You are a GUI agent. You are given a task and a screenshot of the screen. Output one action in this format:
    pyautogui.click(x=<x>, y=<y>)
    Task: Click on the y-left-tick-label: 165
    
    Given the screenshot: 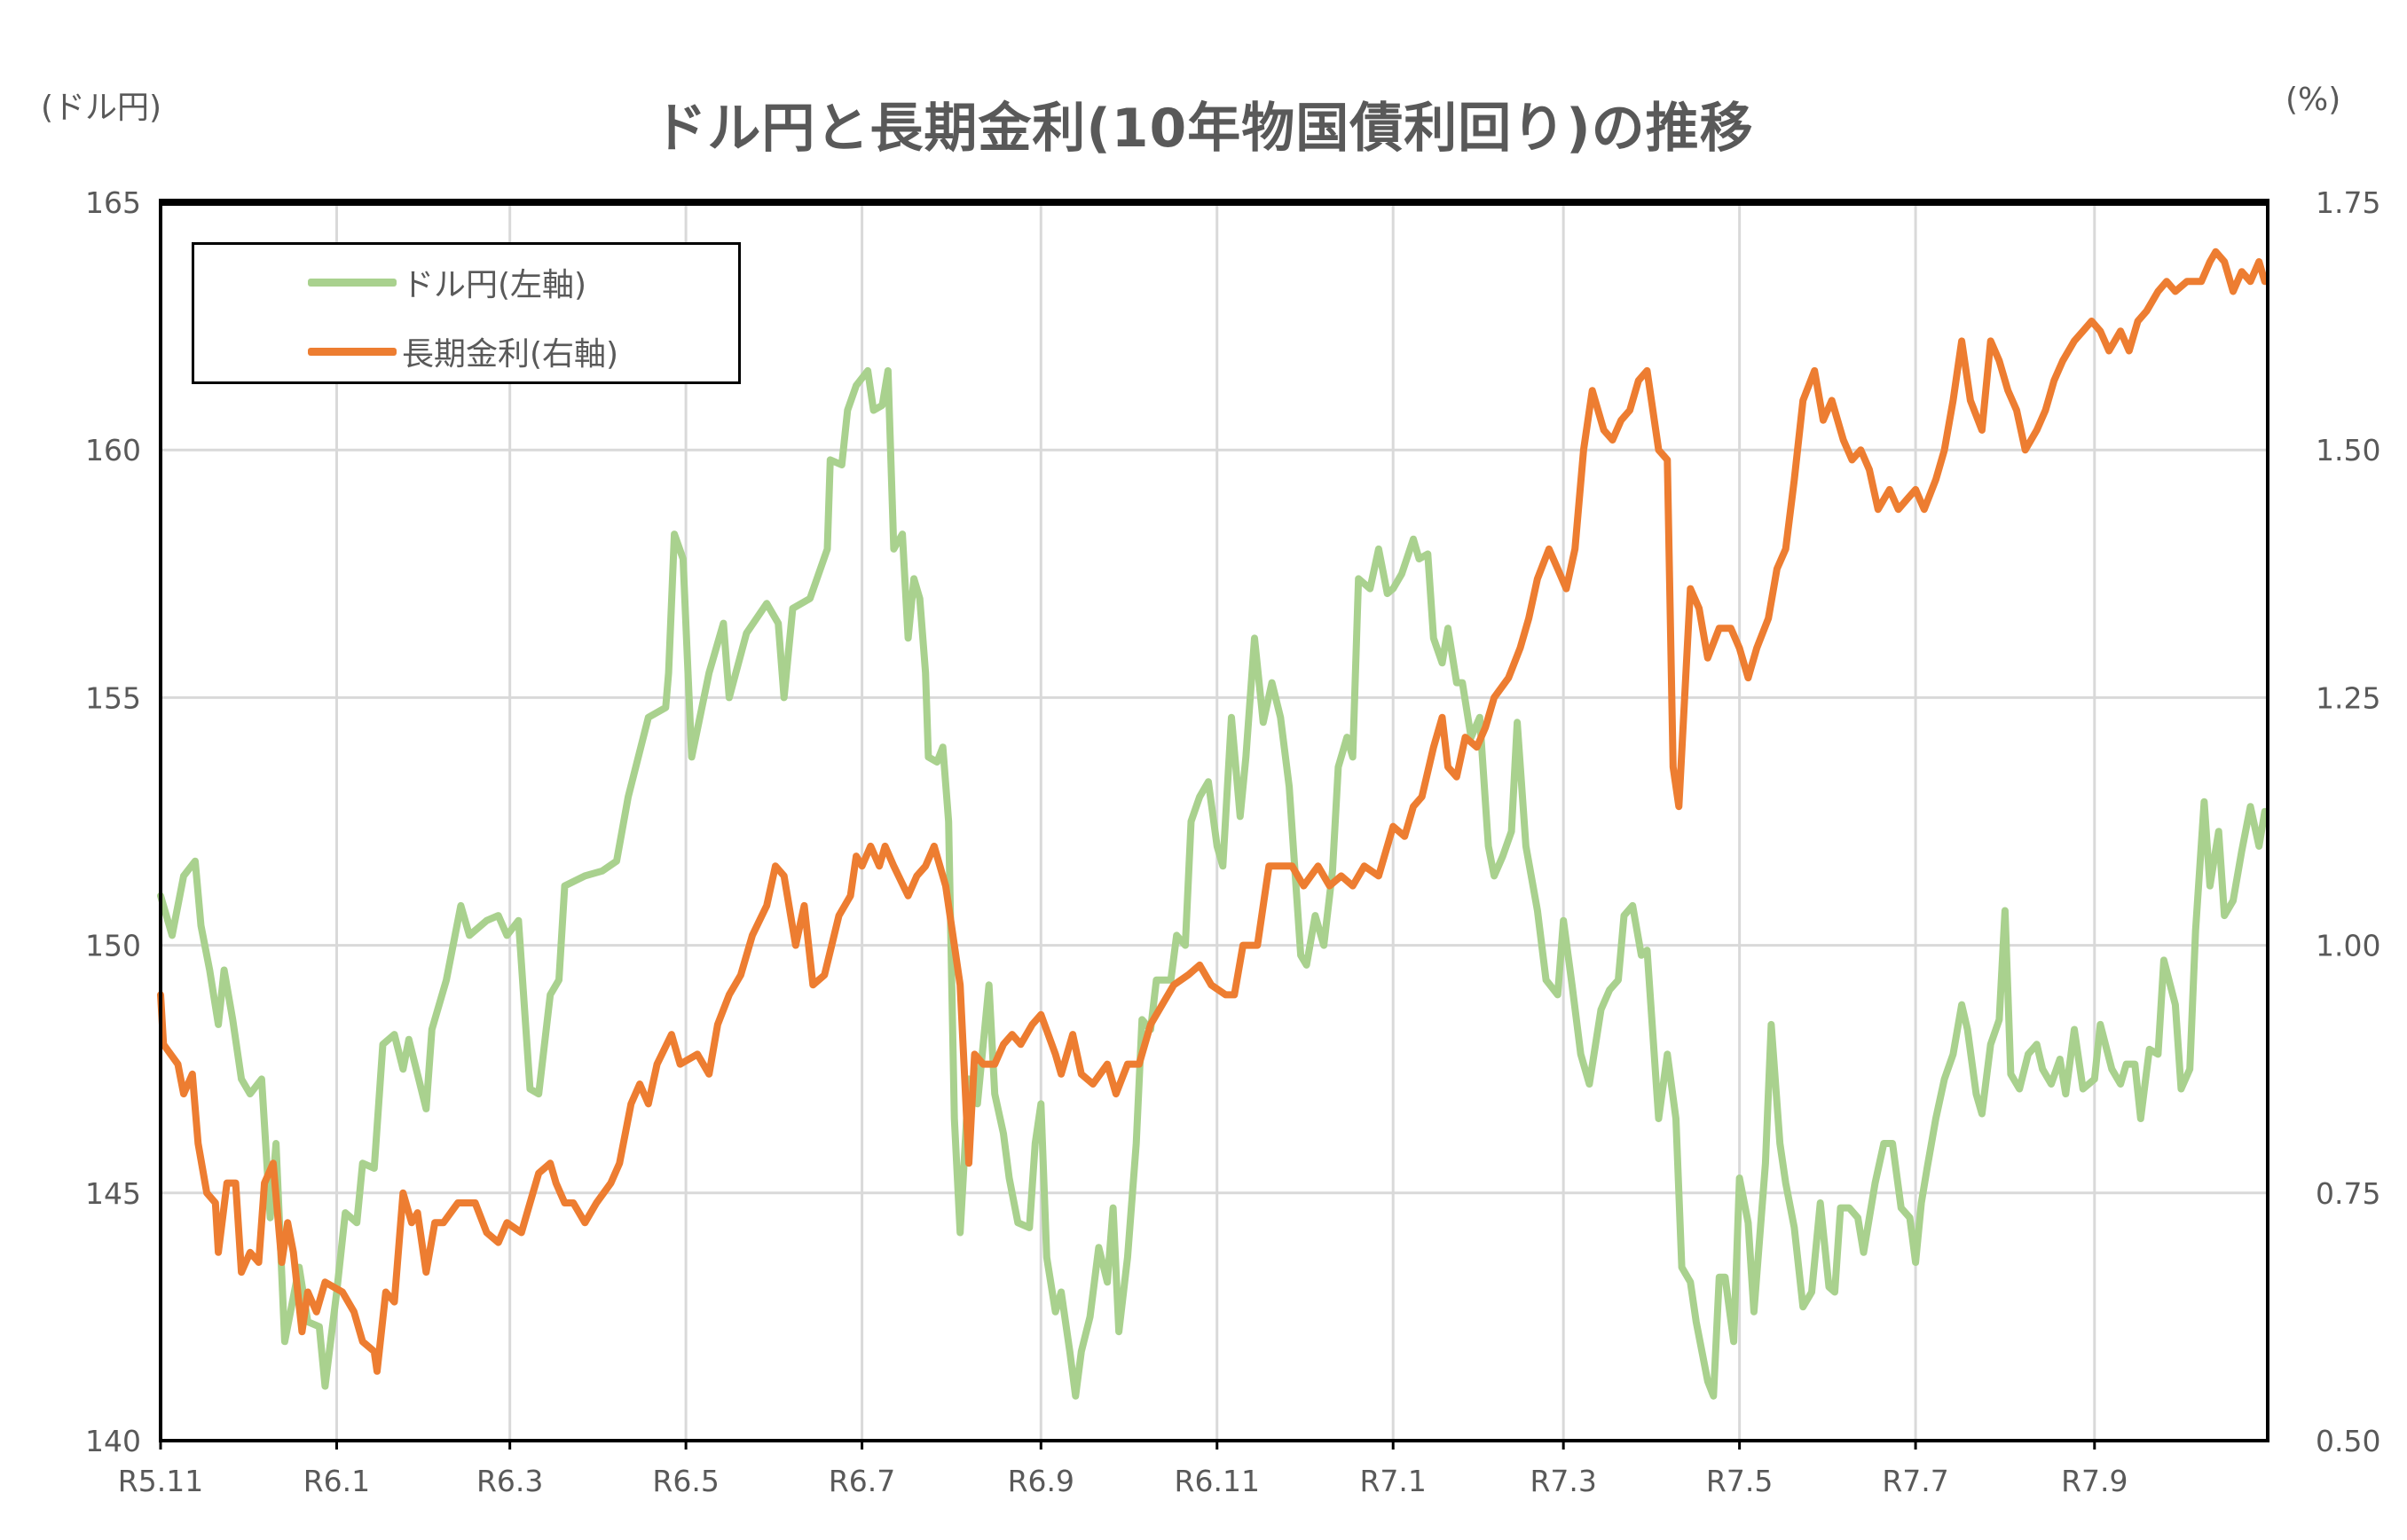 What is the action you would take?
    pyautogui.click(x=113, y=202)
    